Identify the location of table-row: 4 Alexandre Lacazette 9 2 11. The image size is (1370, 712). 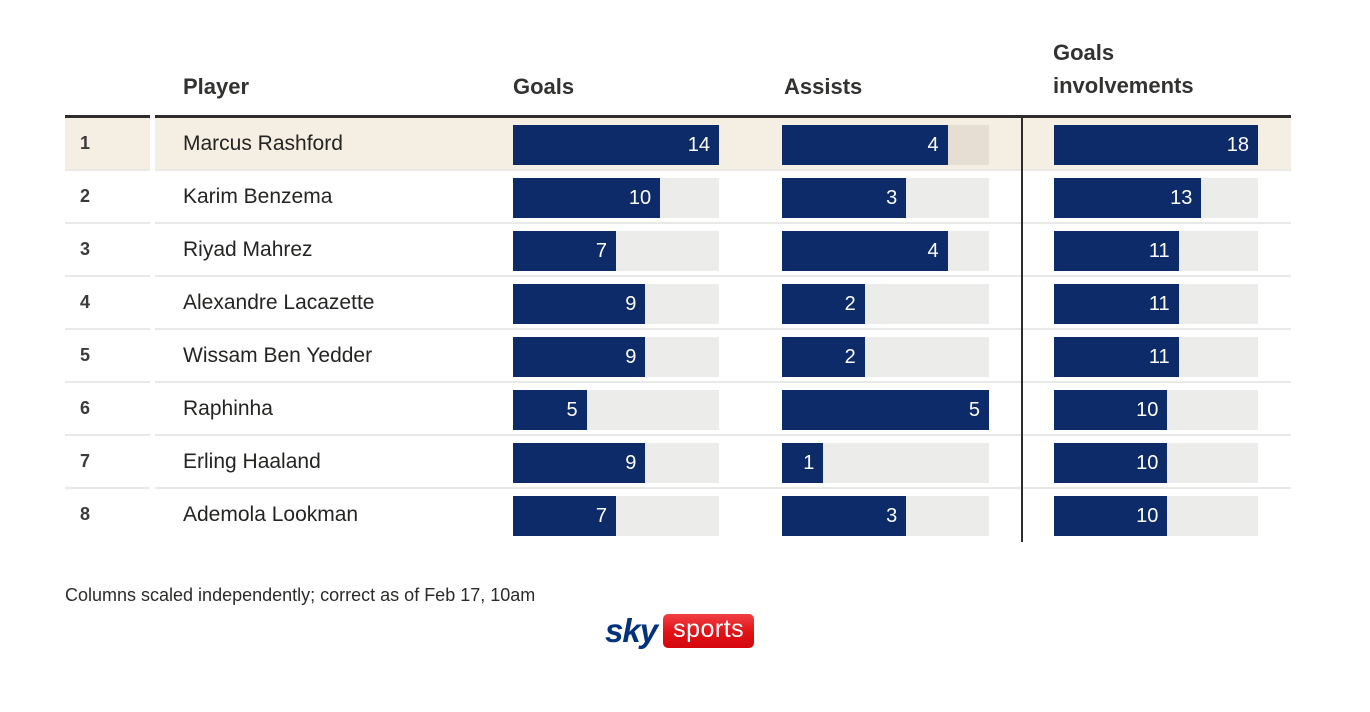
(678, 303).